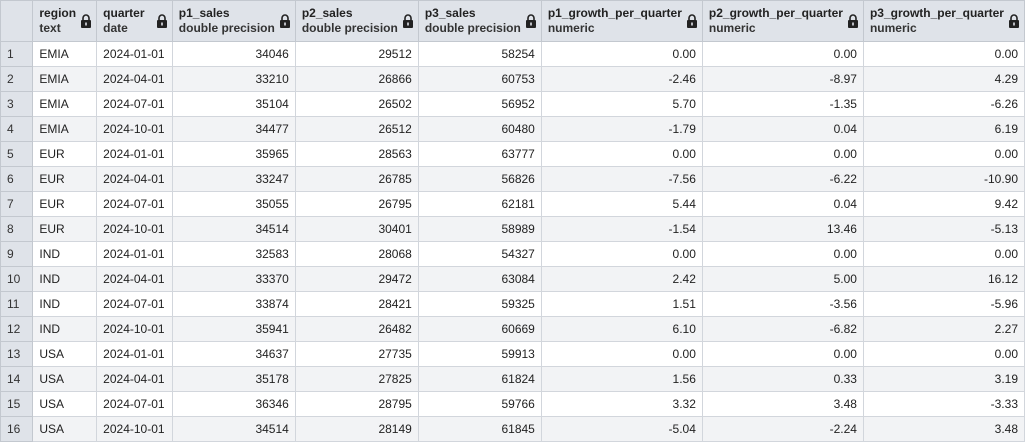 This screenshot has height=444, width=1025. I want to click on cell-p3-sales: 54327, so click(479, 254).